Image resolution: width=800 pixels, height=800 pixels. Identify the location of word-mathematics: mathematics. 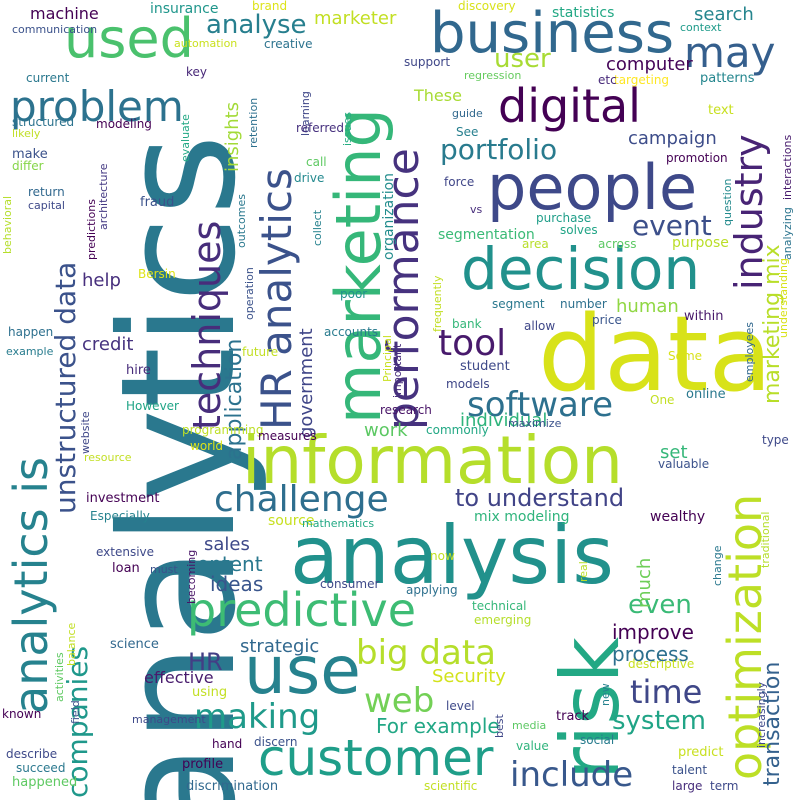
(338, 523).